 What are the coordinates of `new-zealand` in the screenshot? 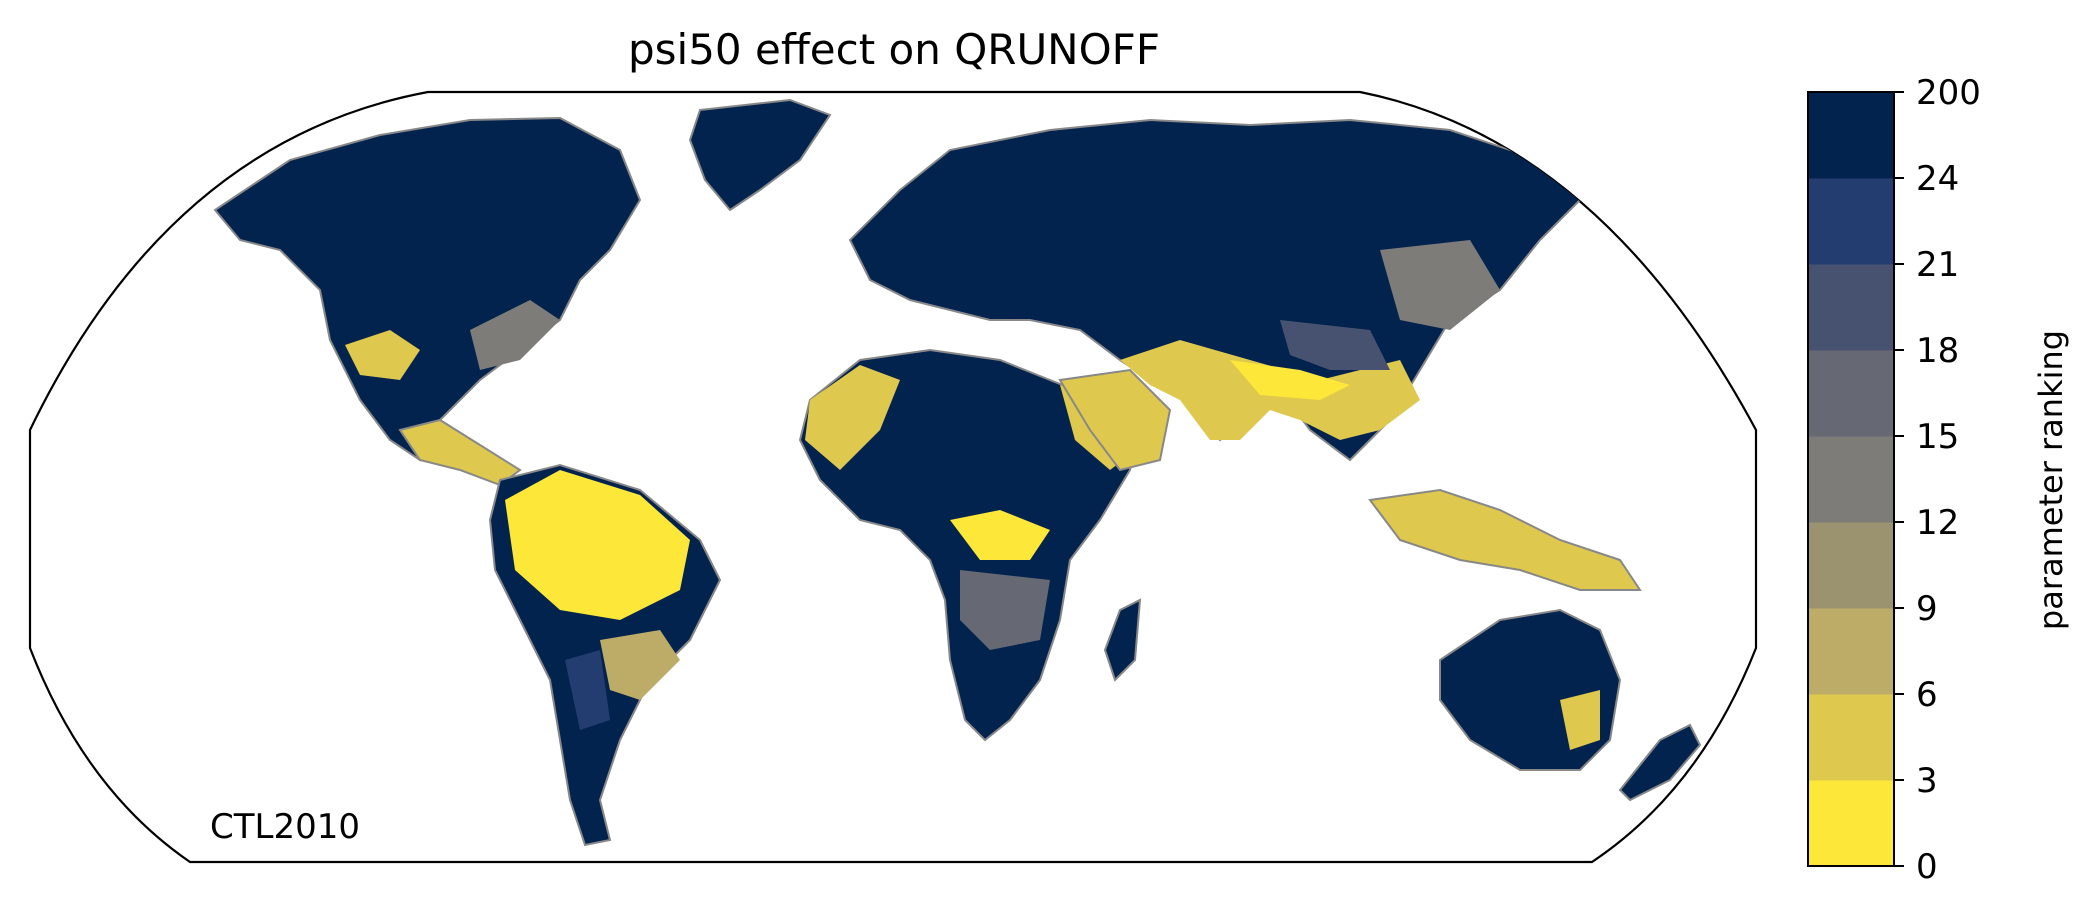 It's located at (1660, 762).